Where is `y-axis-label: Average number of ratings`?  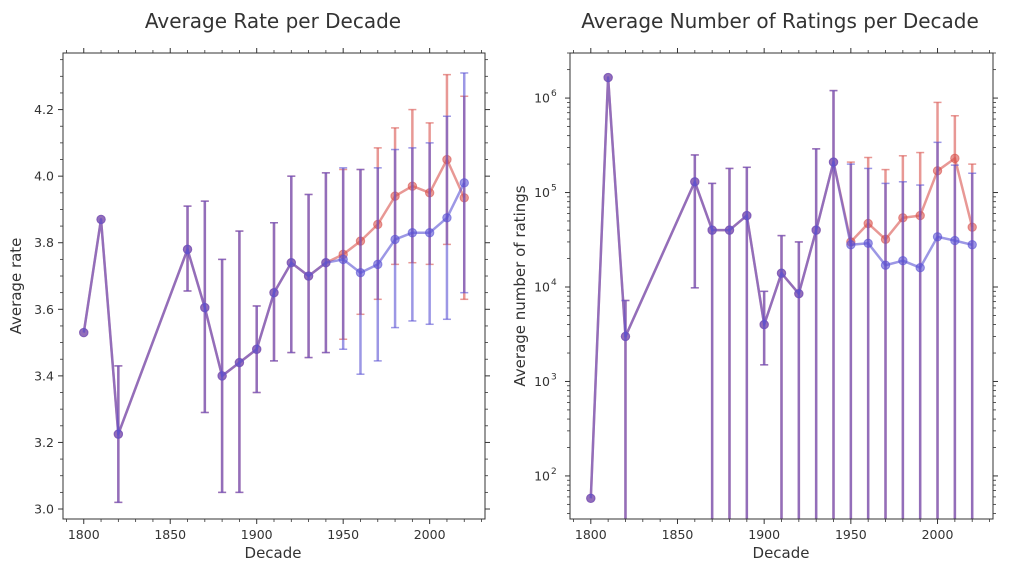
y-axis-label: Average number of ratings is located at coordinates (520, 285).